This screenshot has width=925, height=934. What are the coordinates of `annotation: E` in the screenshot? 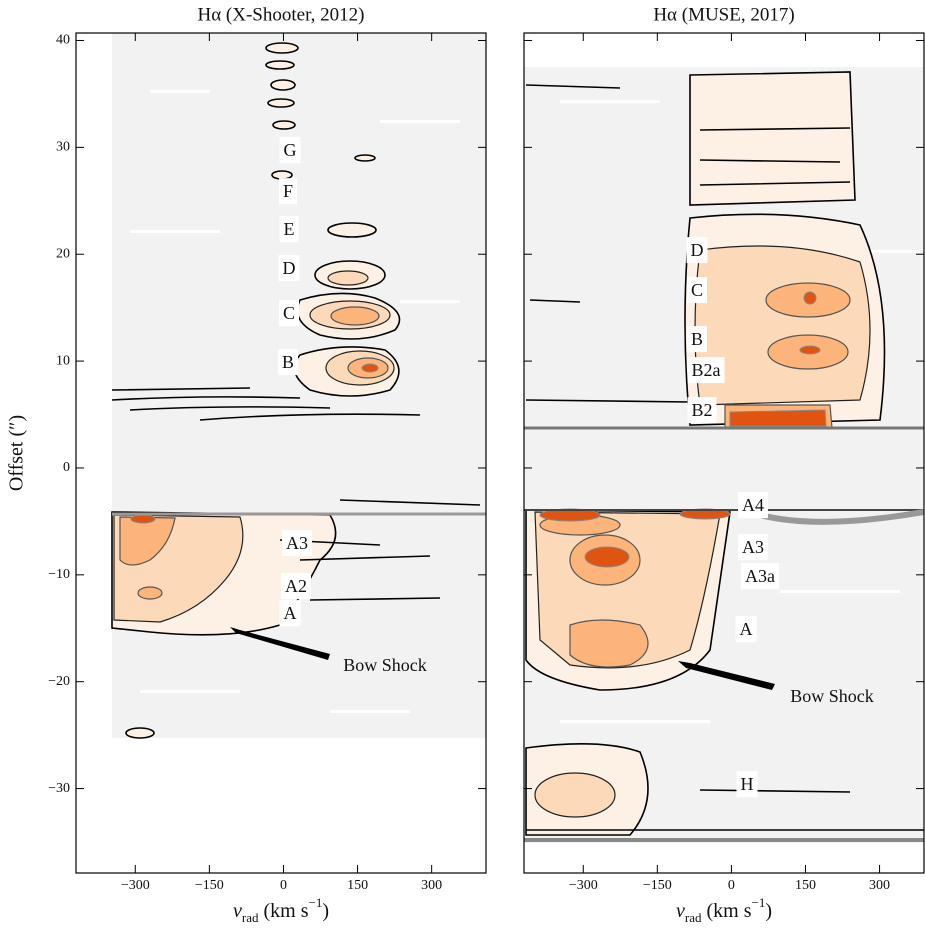 It's located at (289, 229).